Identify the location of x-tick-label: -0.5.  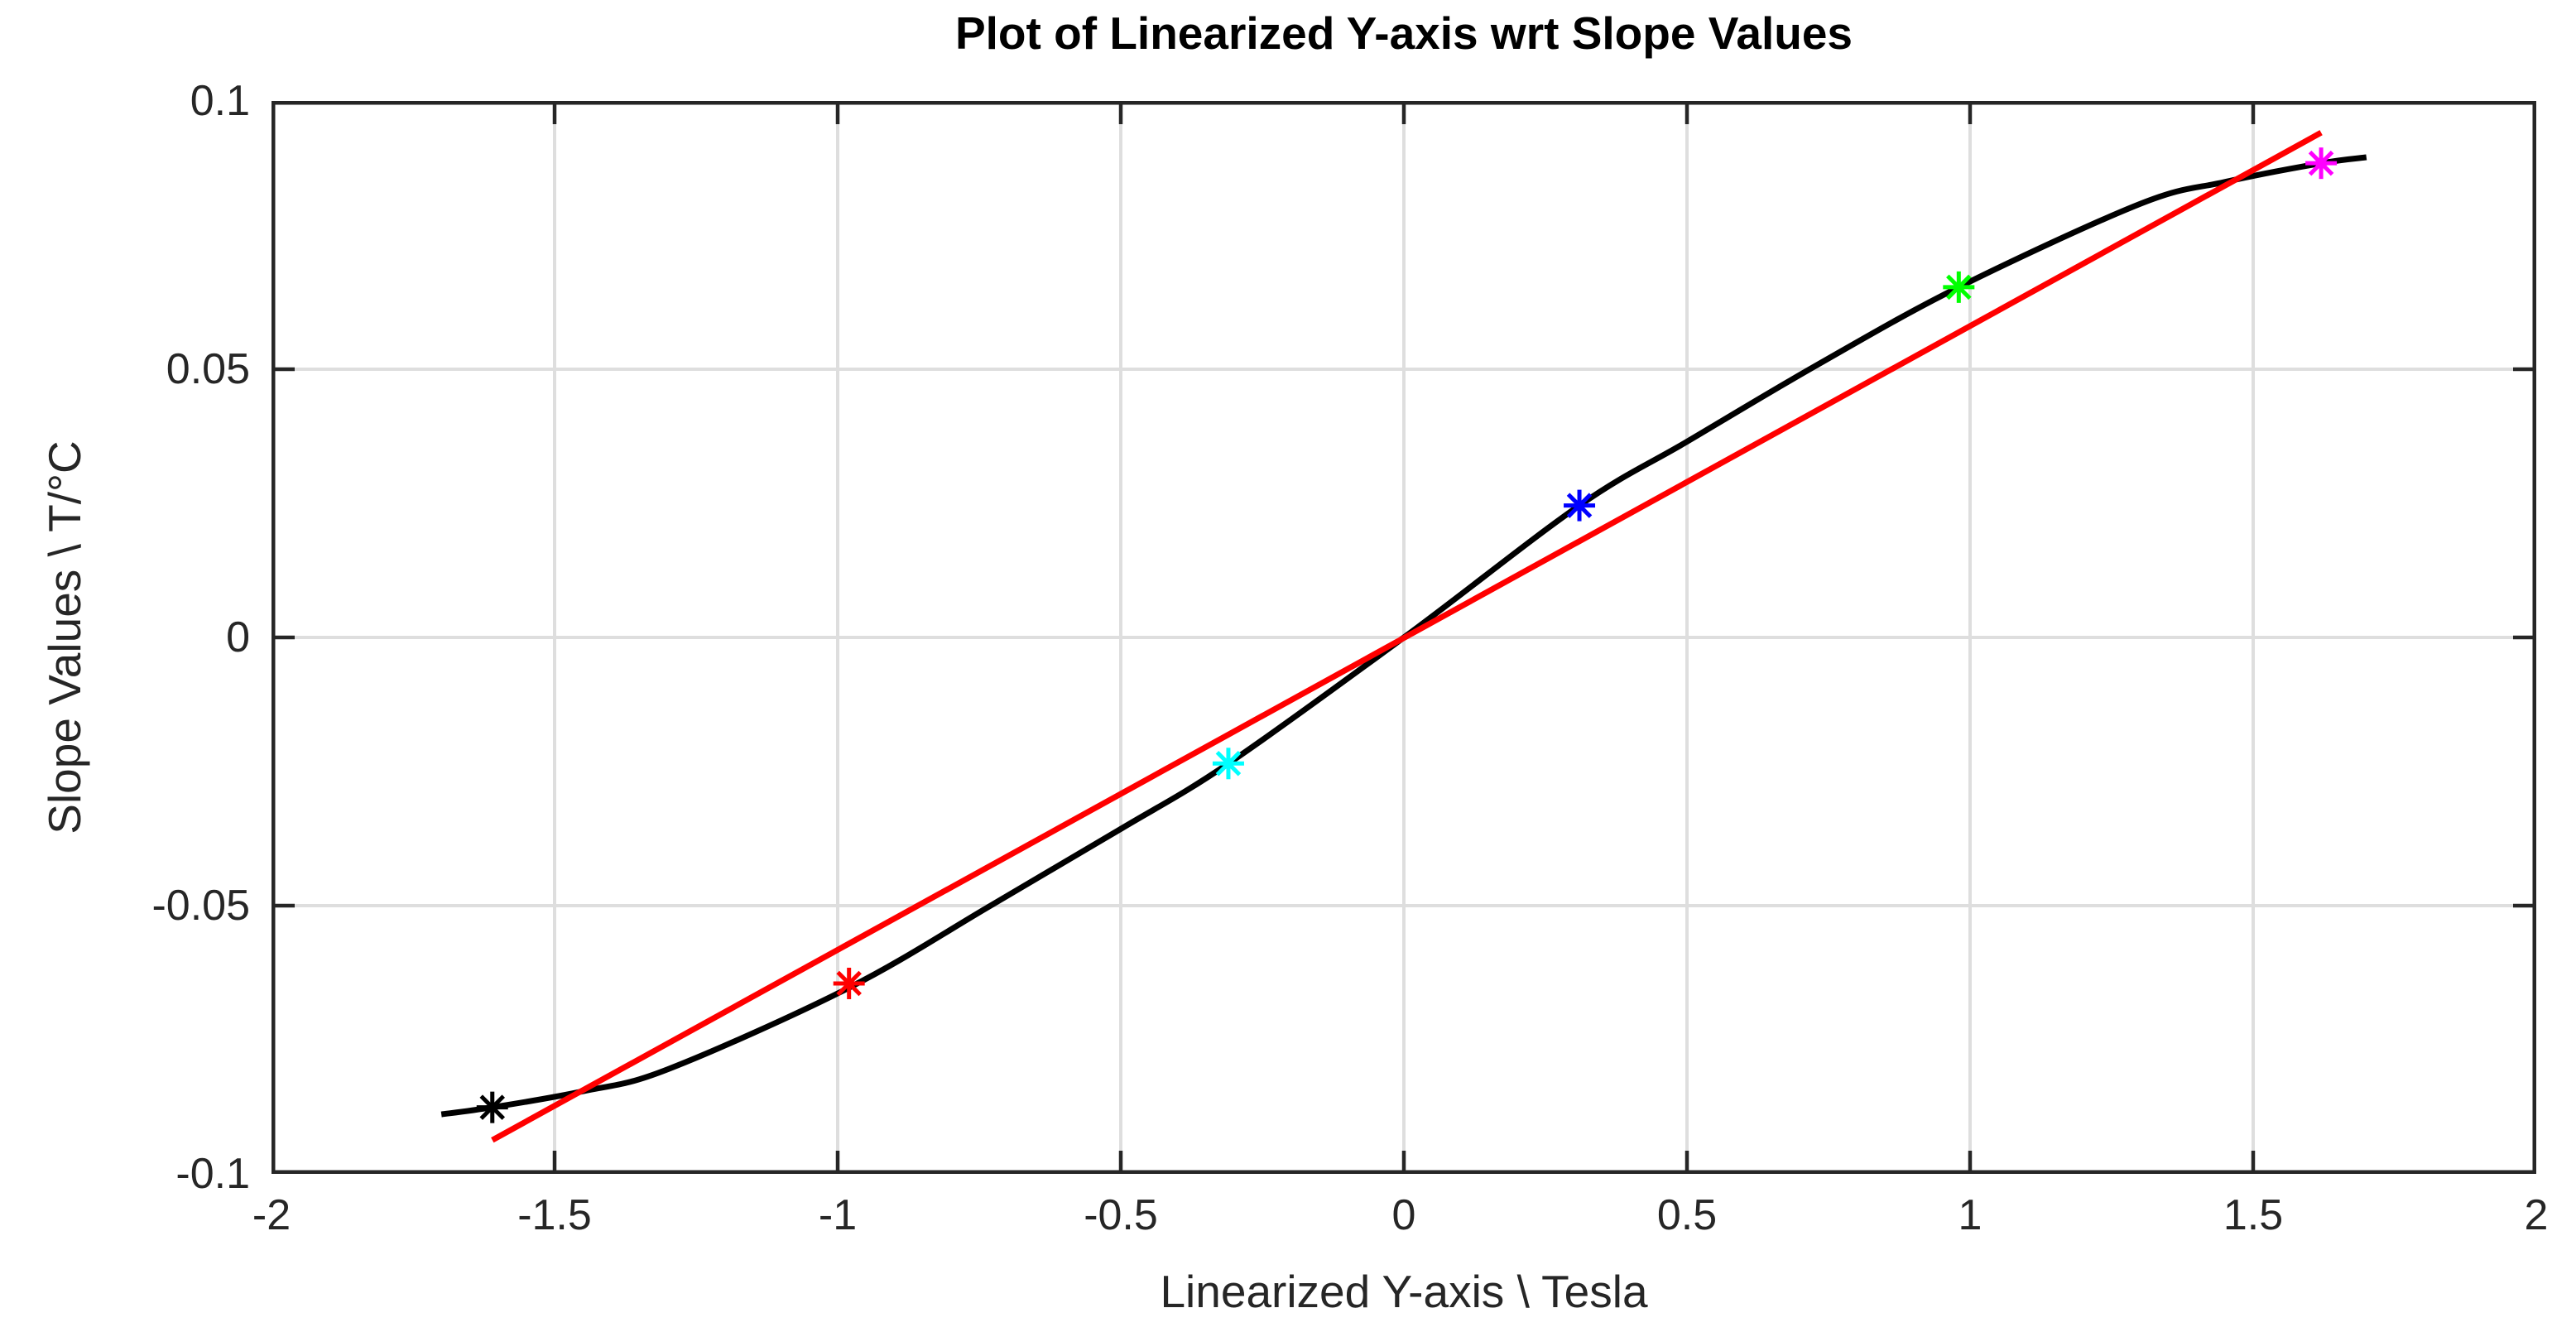
(1121, 1215).